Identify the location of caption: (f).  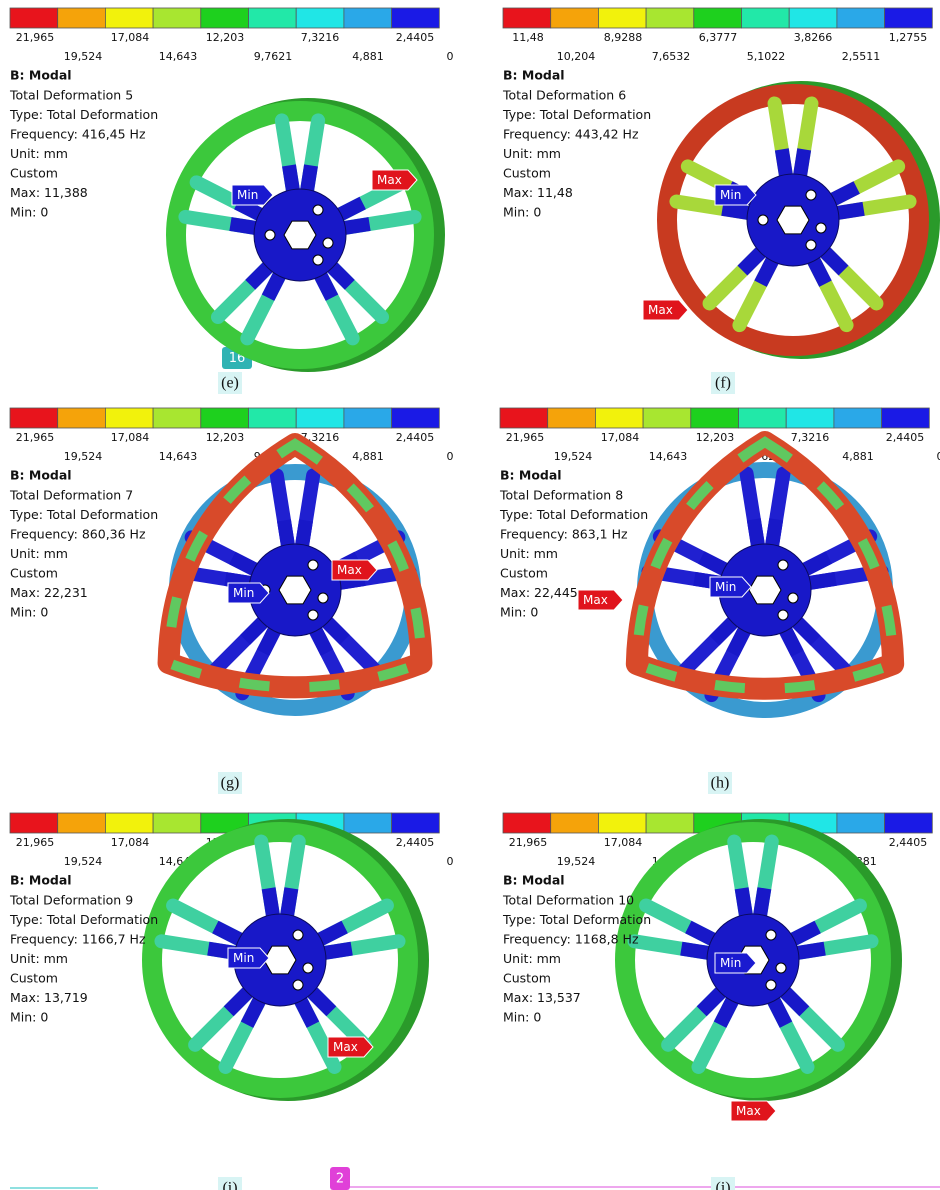
(723, 383).